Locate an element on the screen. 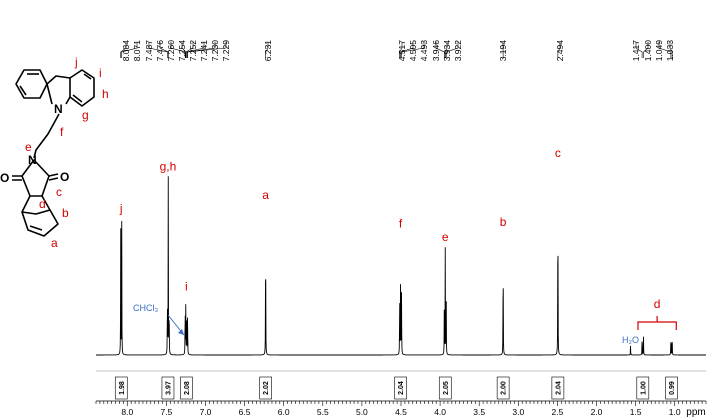 This screenshot has height=419, width=714. x-tick-label: 7.5 is located at coordinates (166, 412).